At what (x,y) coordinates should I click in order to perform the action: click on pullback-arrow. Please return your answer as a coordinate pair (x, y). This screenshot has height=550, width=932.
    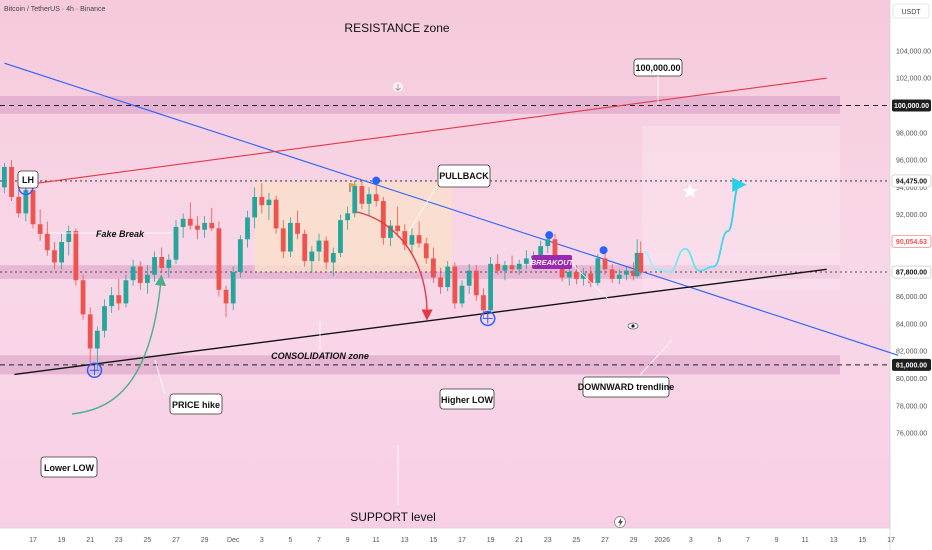
    Looking at the image, I should click on (394, 266).